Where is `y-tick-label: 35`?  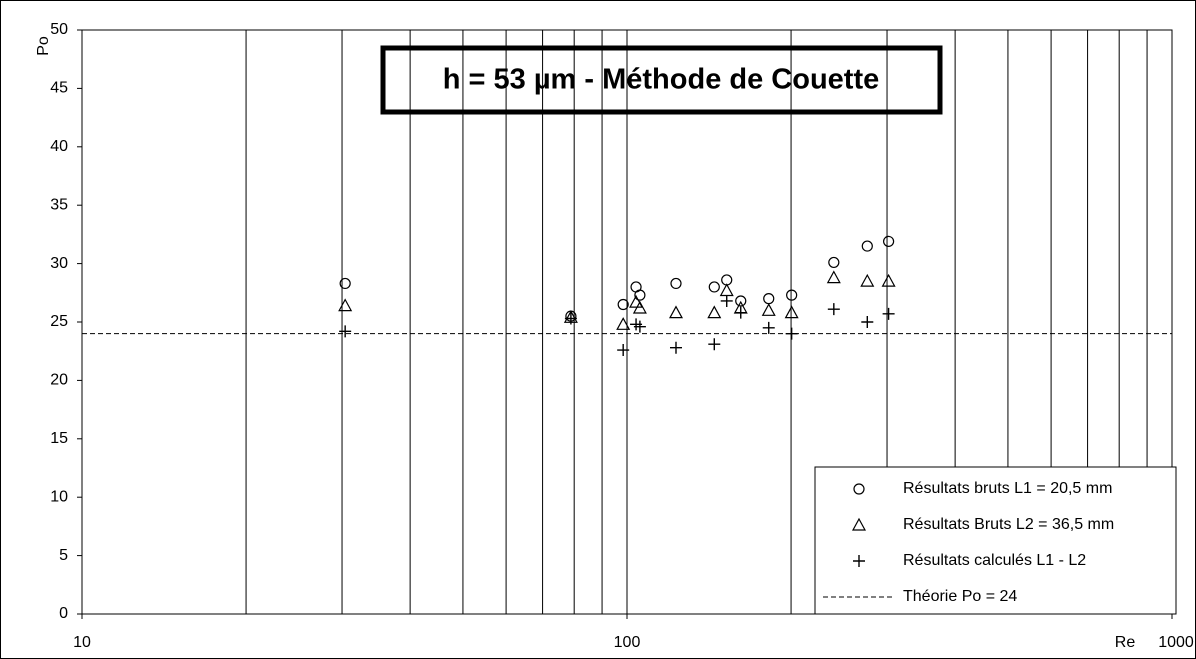
y-tick-label: 35 is located at coordinates (59, 204).